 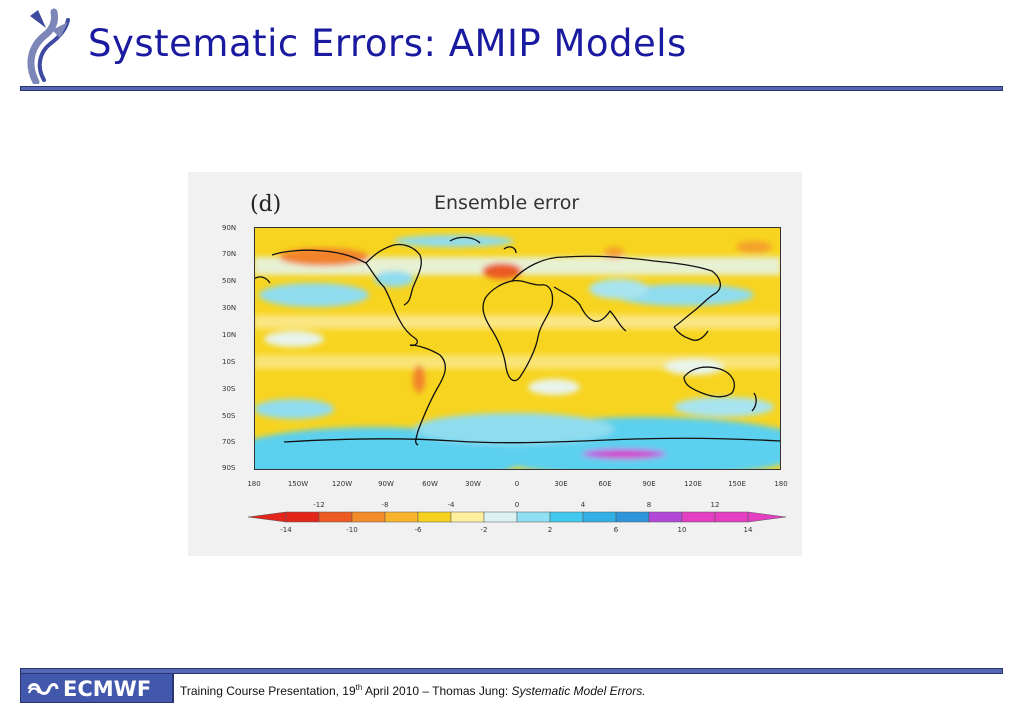 What do you see at coordinates (342, 484) in the screenshot?
I see `lon-label: 120W` at bounding box center [342, 484].